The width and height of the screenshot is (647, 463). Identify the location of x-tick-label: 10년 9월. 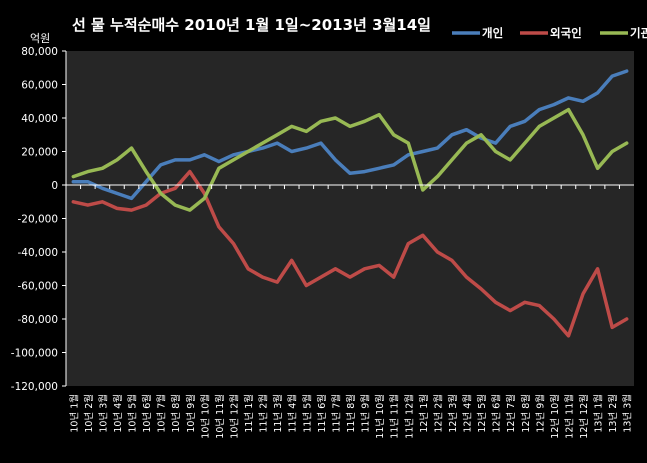
(191, 413).